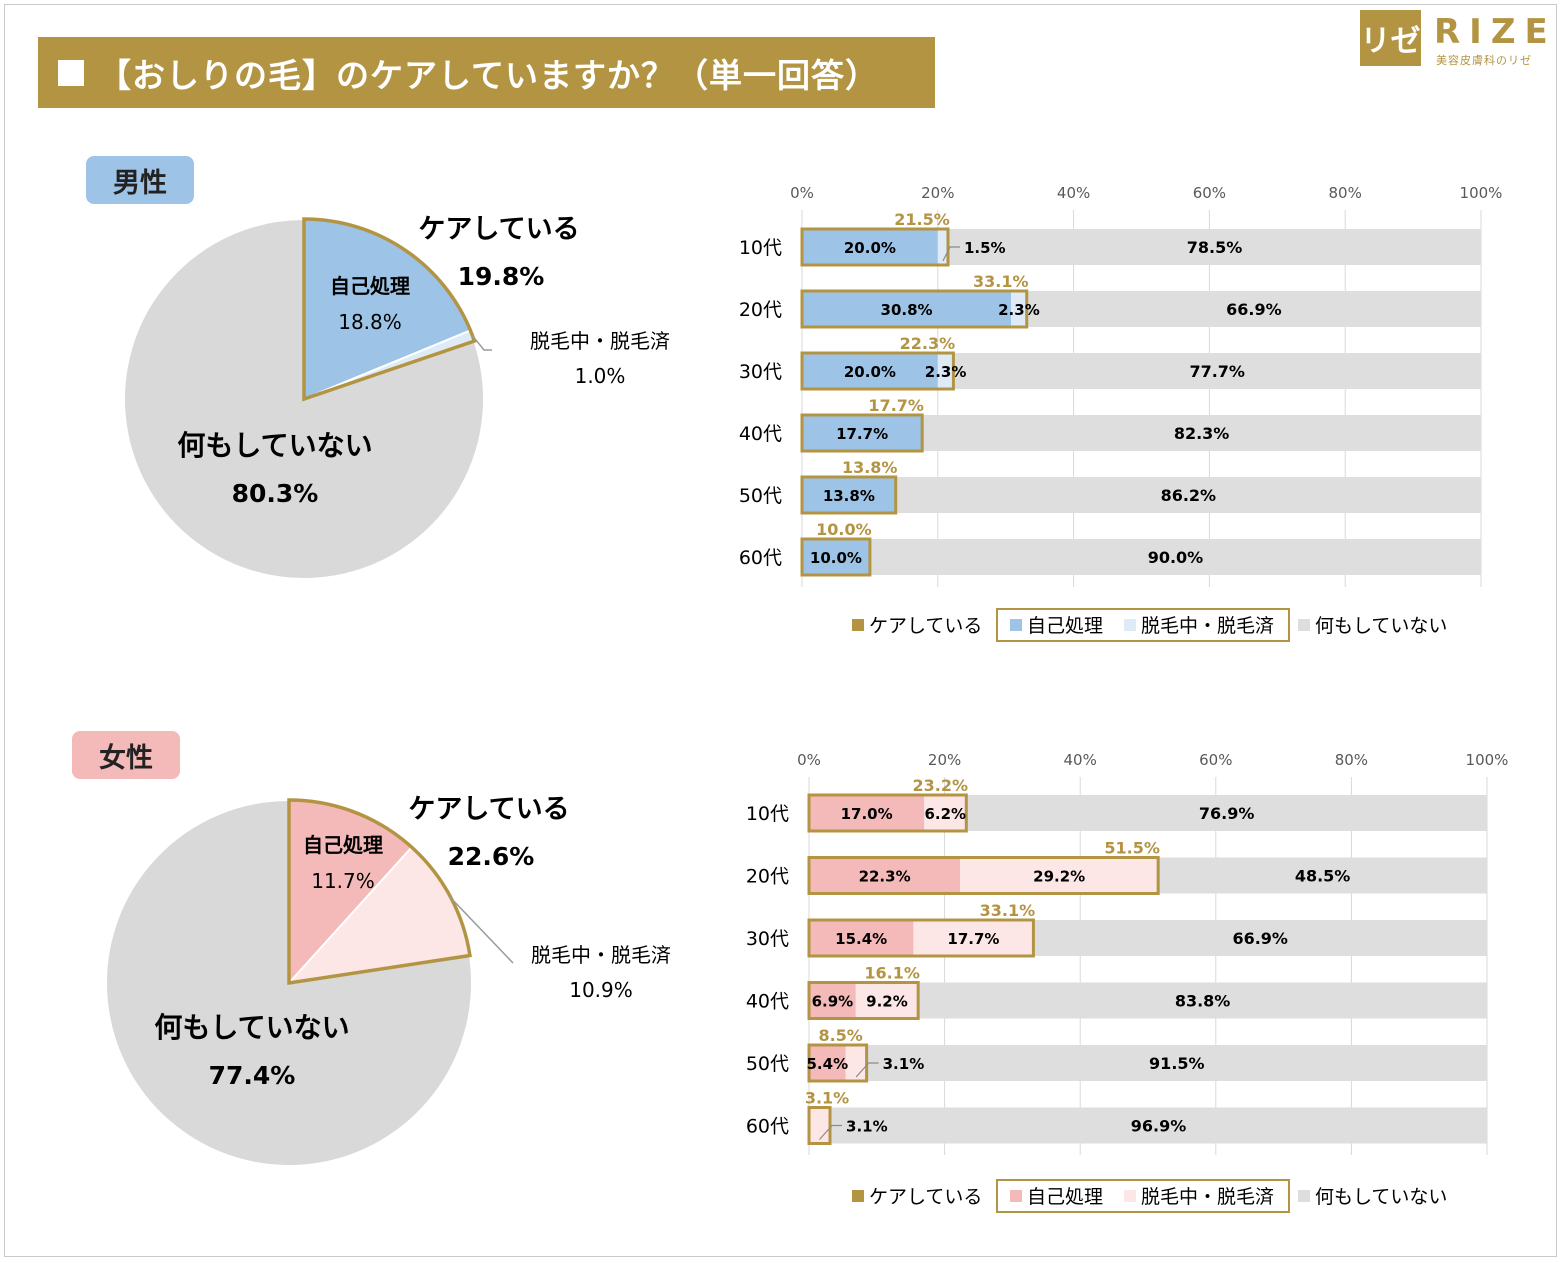  What do you see at coordinates (767, 877) in the screenshot?
I see `category-label: 20代` at bounding box center [767, 877].